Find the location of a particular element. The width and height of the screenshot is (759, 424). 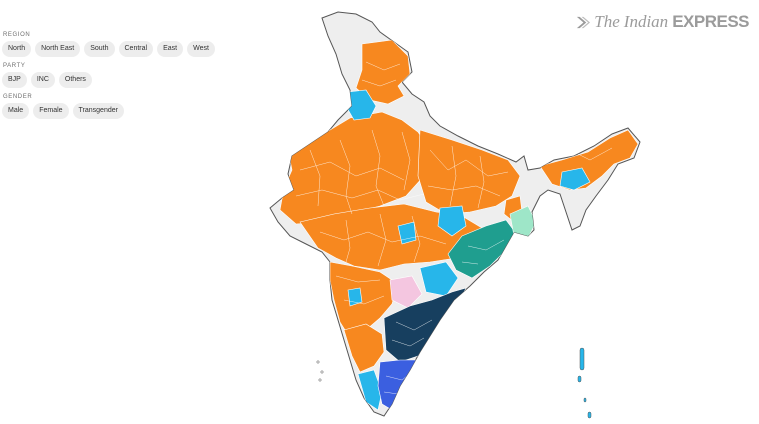

region-tamilnadu-others is located at coordinates (398, 385).